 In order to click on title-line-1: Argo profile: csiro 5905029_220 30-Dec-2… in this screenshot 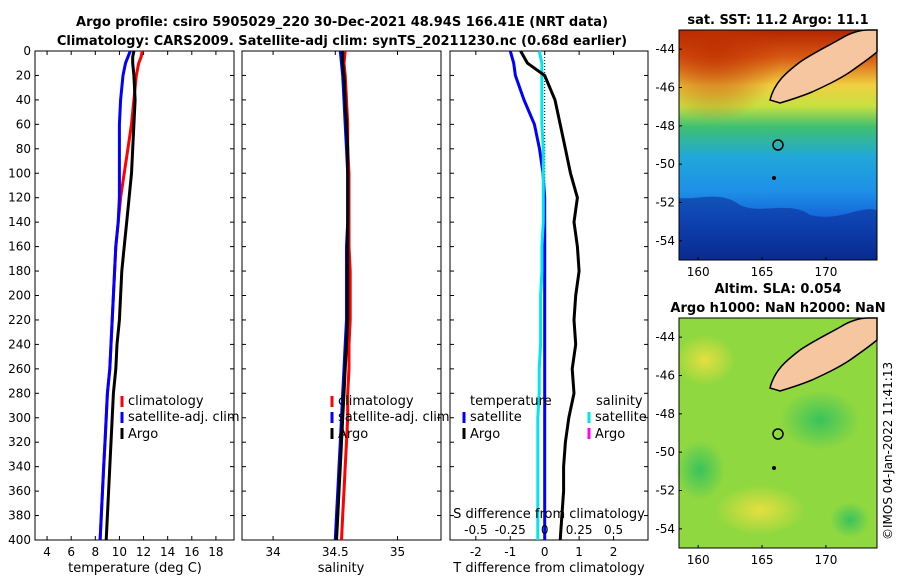, I will do `click(342, 22)`.